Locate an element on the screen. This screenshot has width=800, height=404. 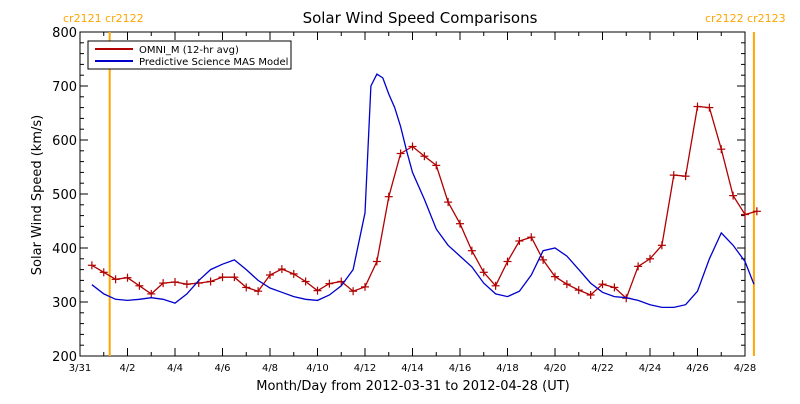
x-tick-label: 4/24 is located at coordinates (650, 368).